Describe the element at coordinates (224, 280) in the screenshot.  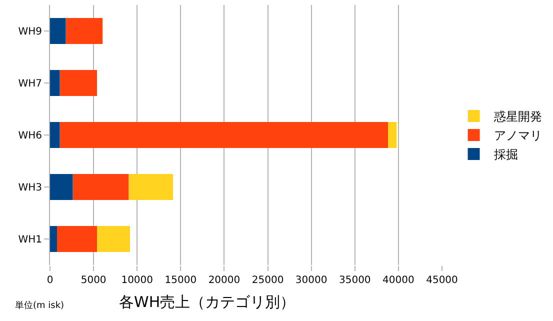
I see `x-tick-label: 20000` at that location.